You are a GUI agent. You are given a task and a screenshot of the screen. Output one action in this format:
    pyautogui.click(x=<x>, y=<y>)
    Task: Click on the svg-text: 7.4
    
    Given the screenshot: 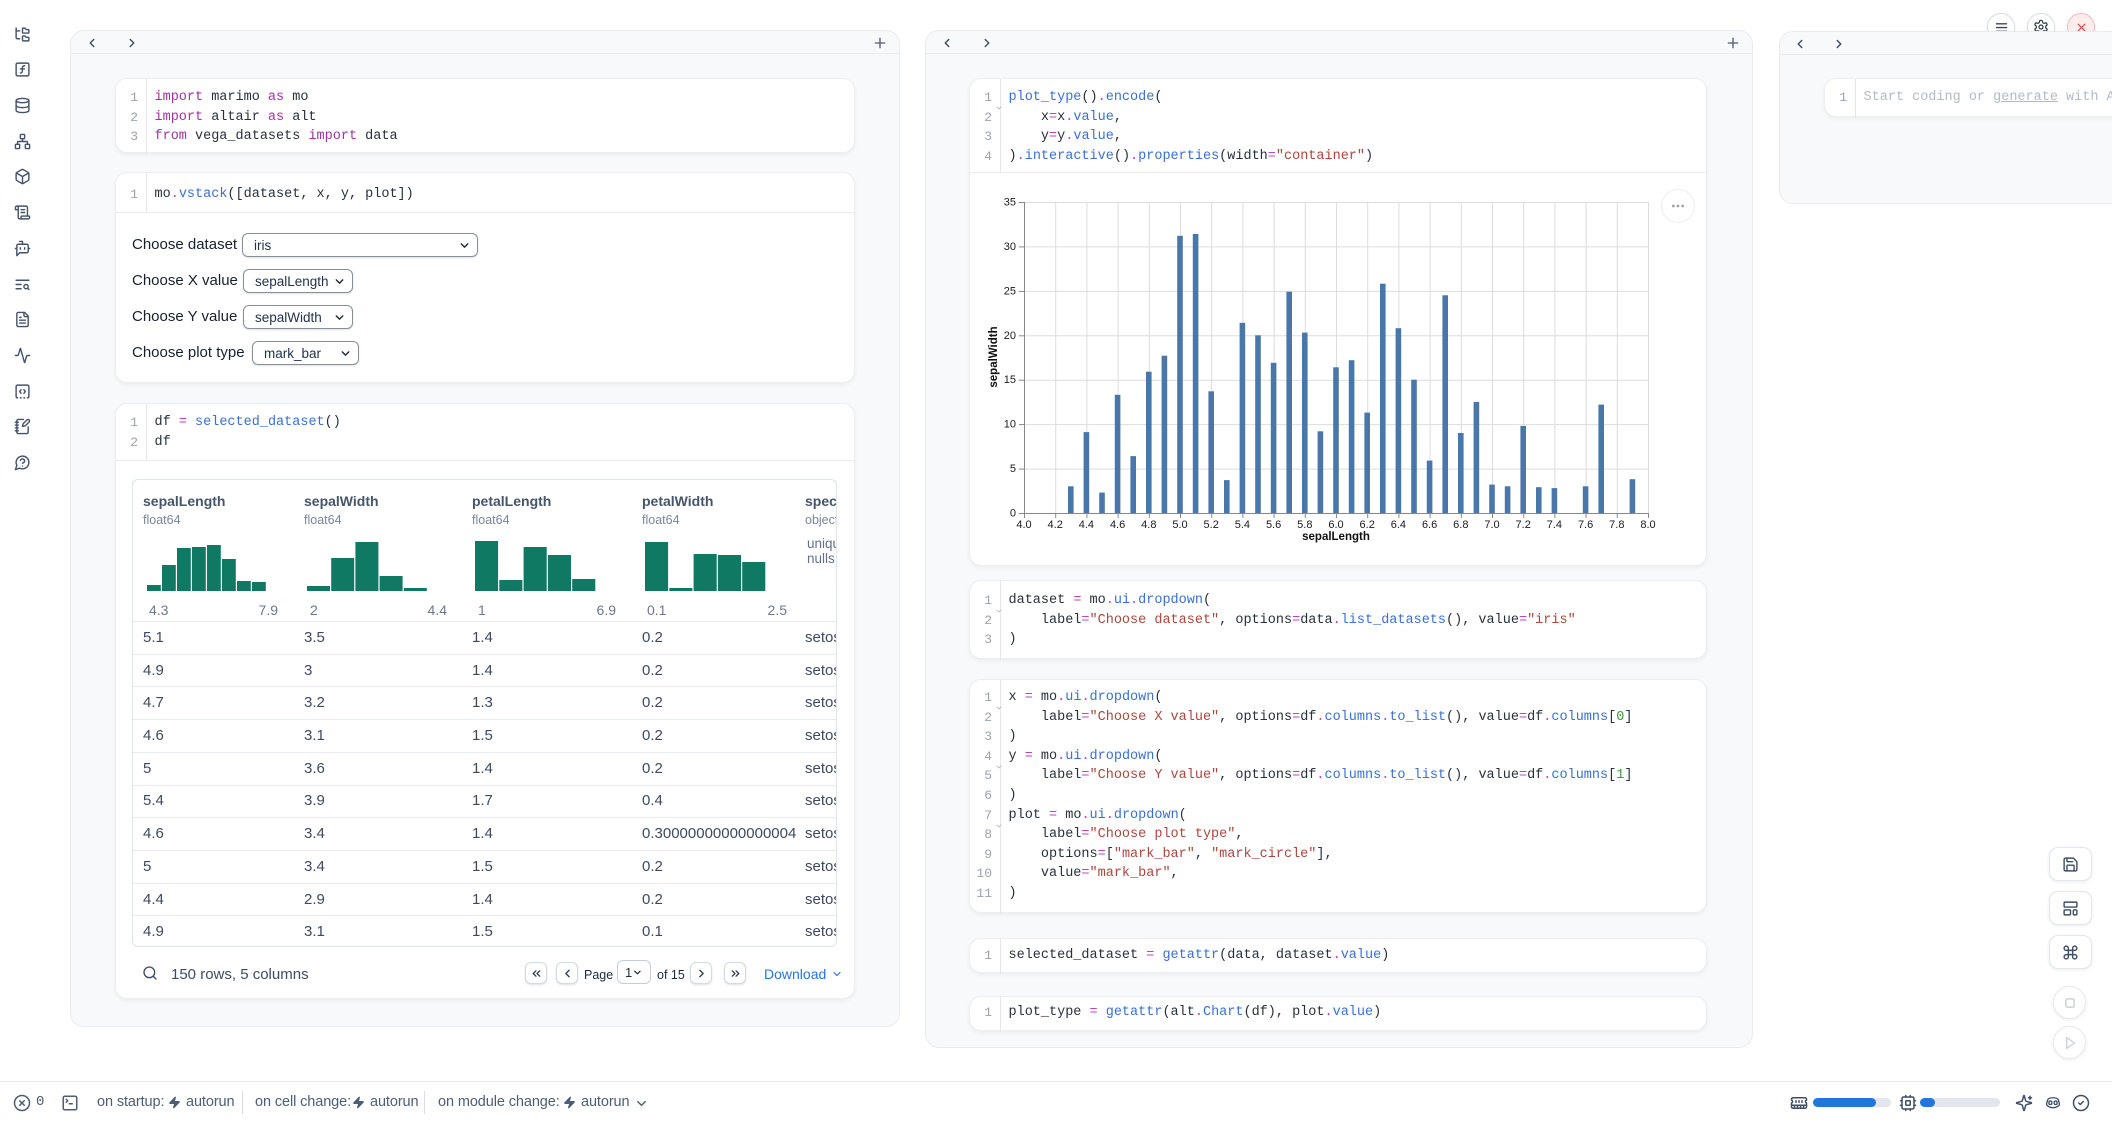 What is the action you would take?
    pyautogui.click(x=1553, y=525)
    